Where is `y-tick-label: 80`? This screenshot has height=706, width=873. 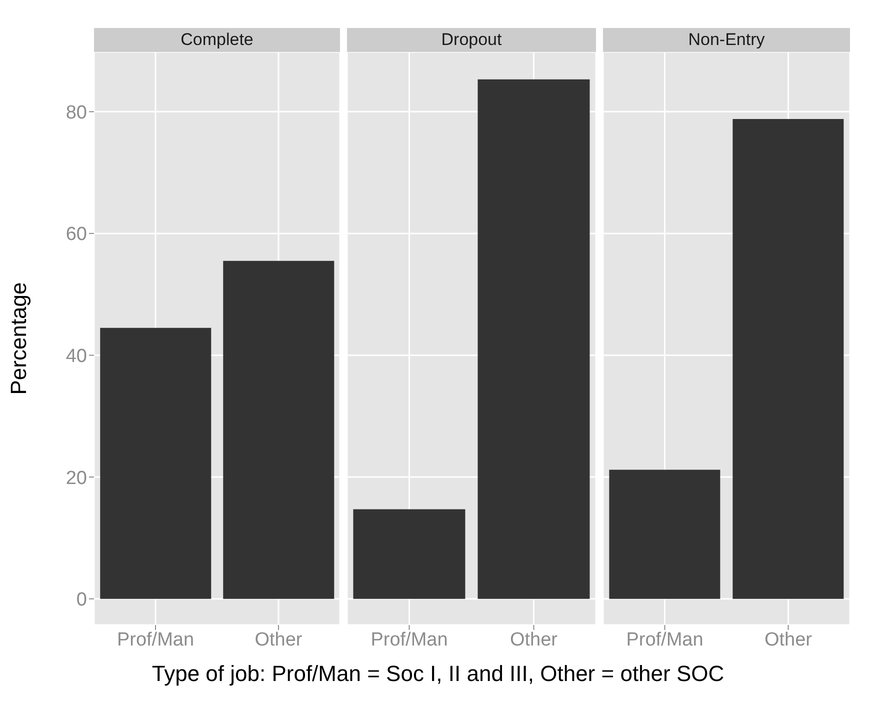 y-tick-label: 80 is located at coordinates (76, 113).